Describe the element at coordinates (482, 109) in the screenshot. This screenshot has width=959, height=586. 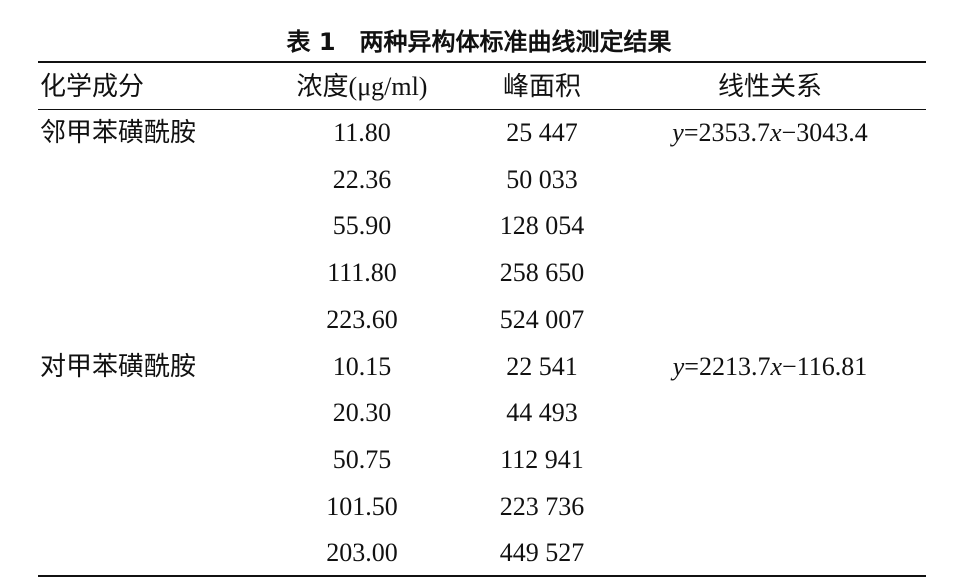
I see `header-rule` at that location.